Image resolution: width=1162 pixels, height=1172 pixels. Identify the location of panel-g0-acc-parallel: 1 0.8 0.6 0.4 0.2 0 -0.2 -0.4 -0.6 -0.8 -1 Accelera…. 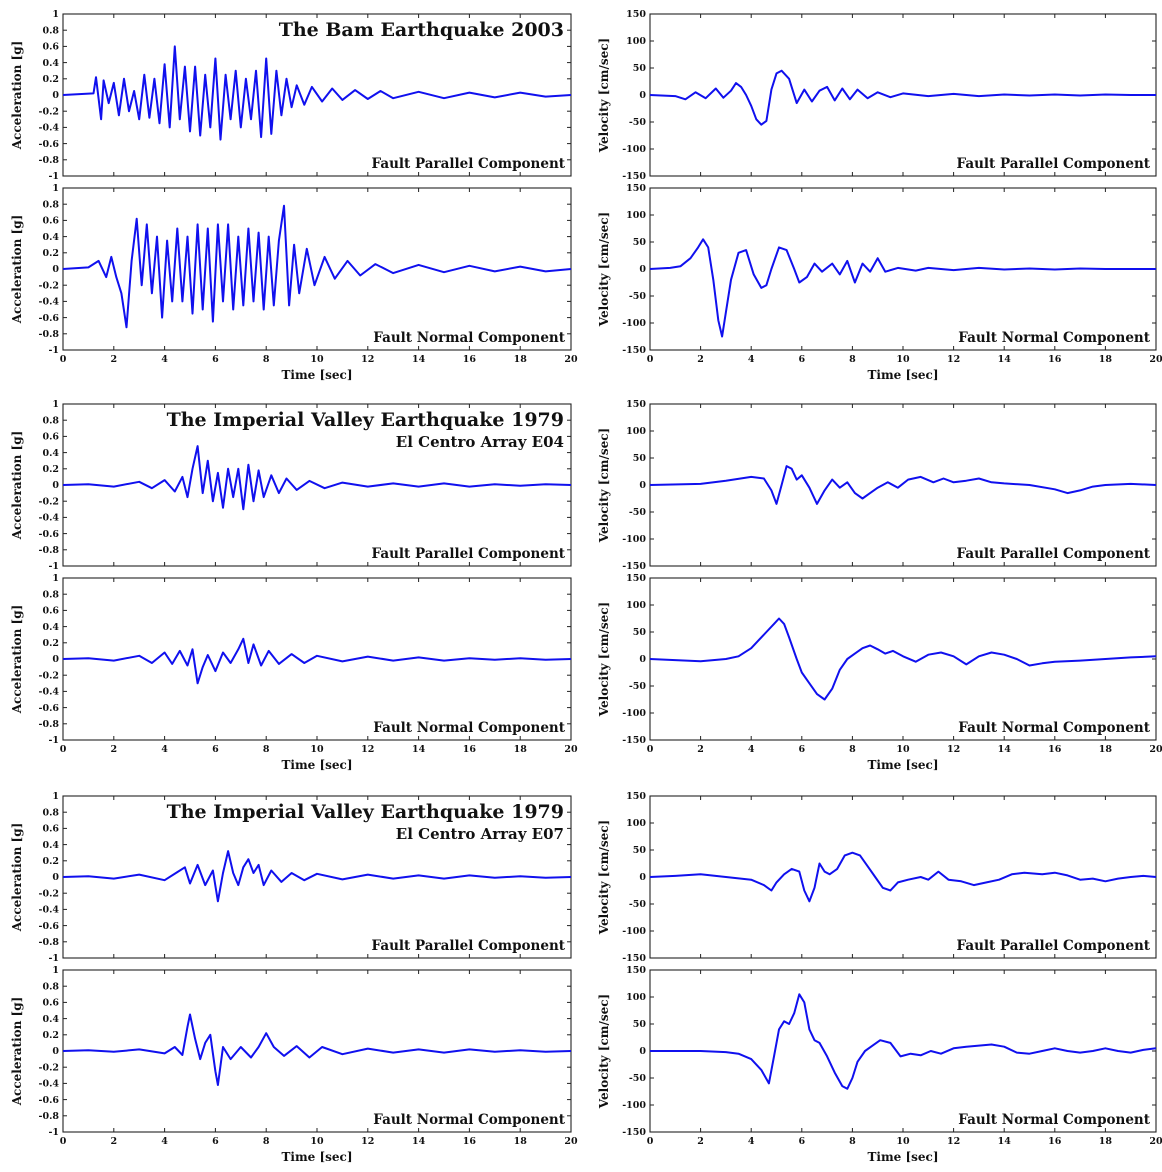
(291, 95).